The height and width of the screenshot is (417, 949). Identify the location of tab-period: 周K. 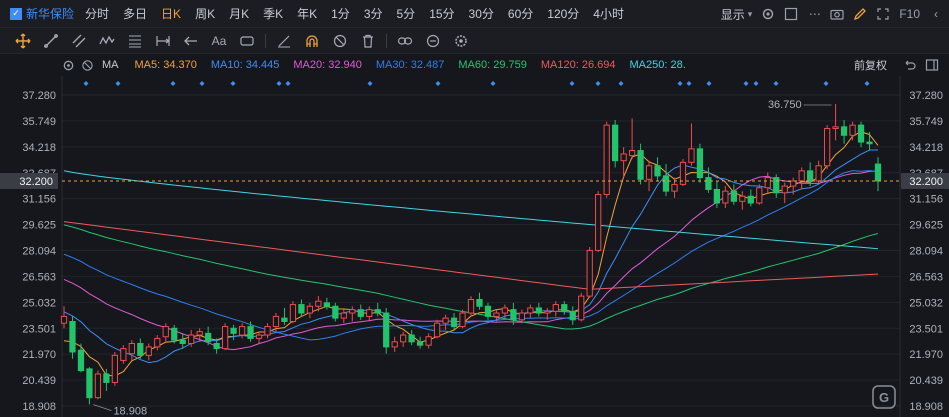
(205, 14).